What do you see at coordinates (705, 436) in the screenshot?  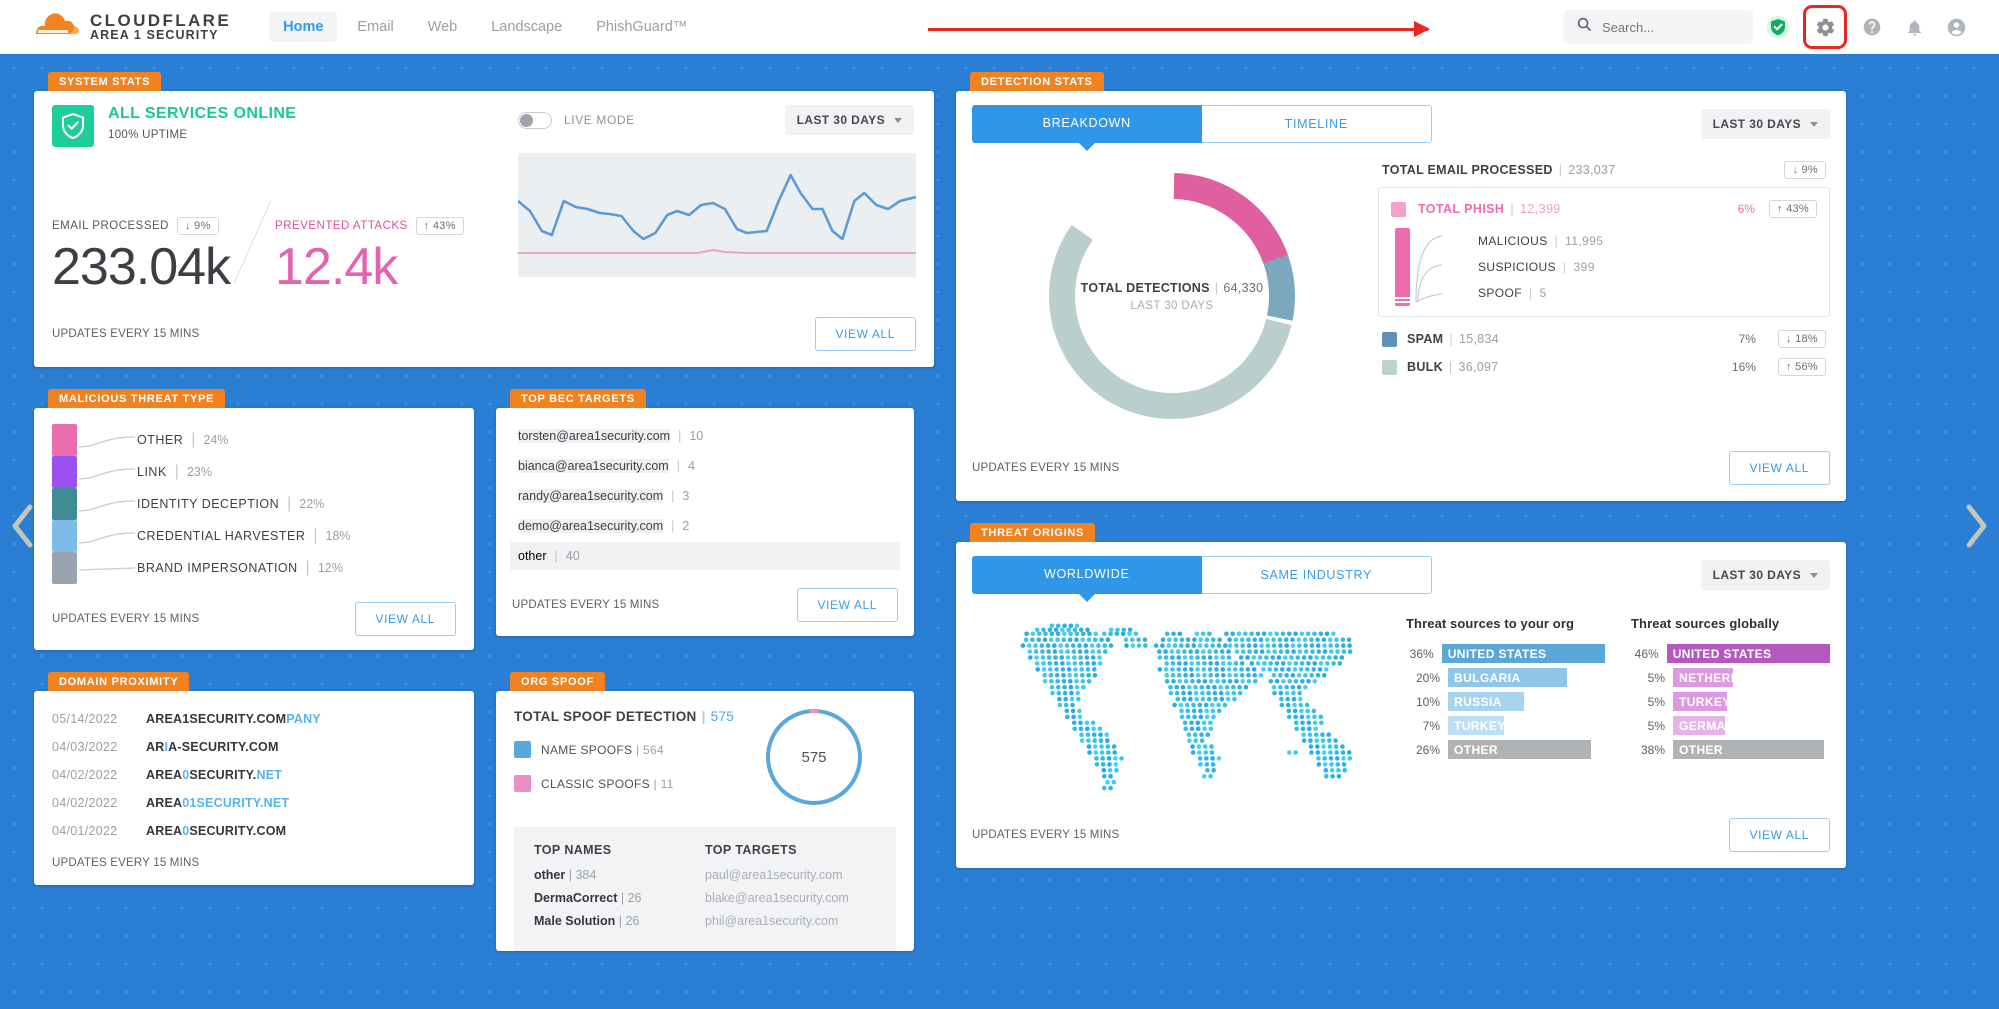 I see `bec-target-row: torsten@area1security.com | 10` at bounding box center [705, 436].